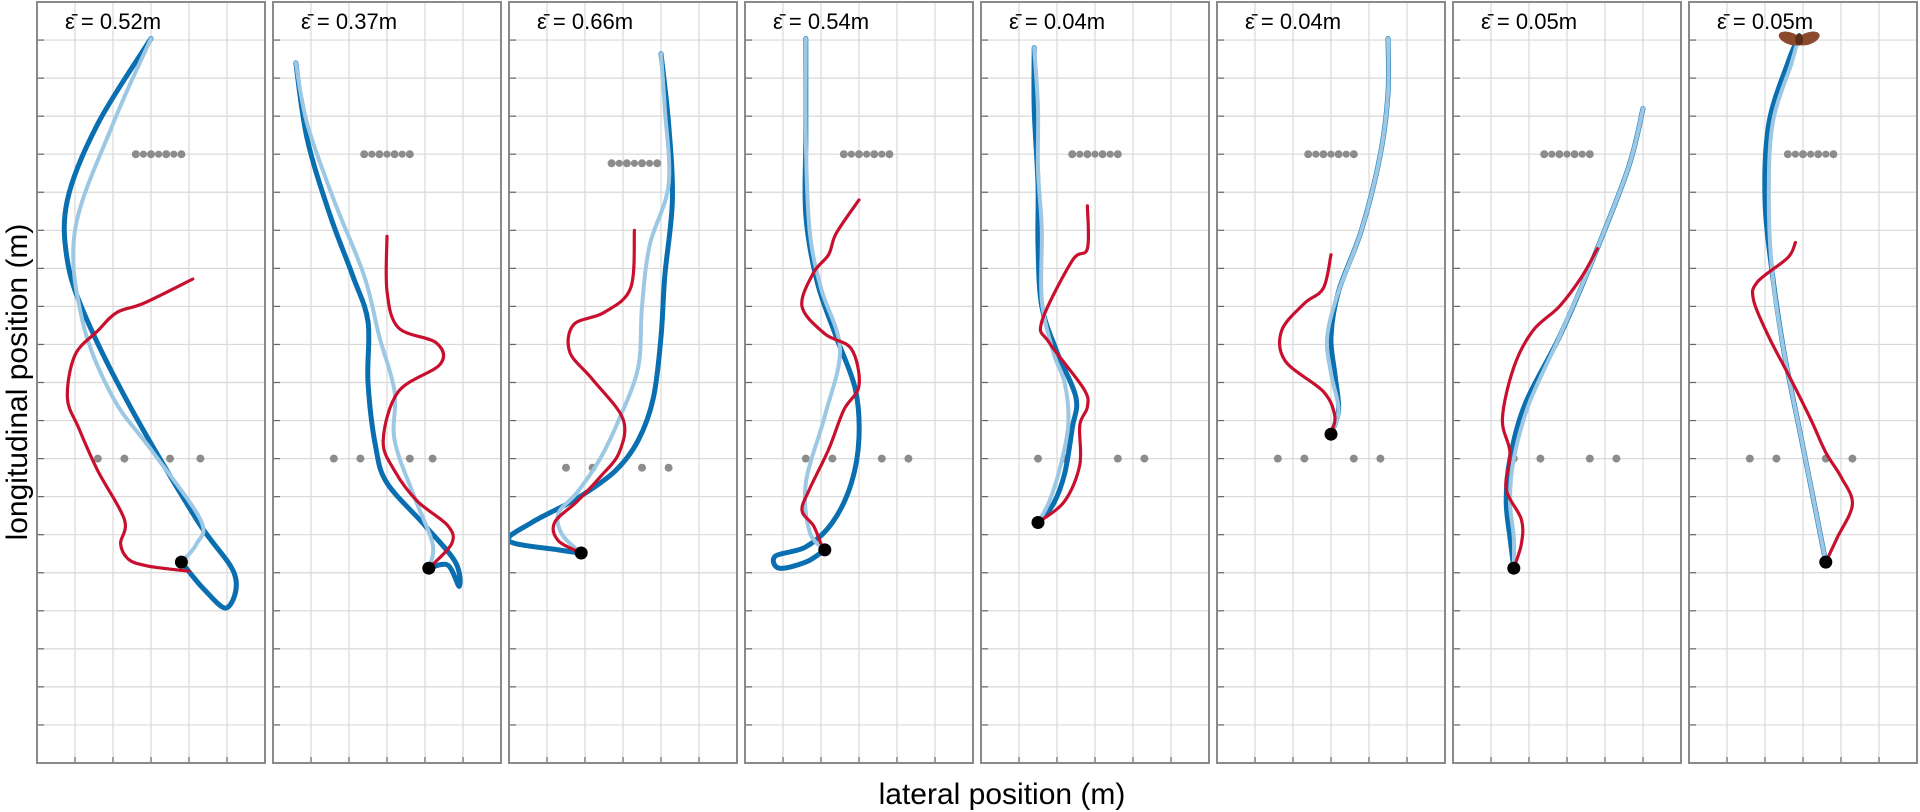  Describe the element at coordinates (1765, 21) in the screenshot. I see `panel-label: ε̄ = 0.05m` at that location.